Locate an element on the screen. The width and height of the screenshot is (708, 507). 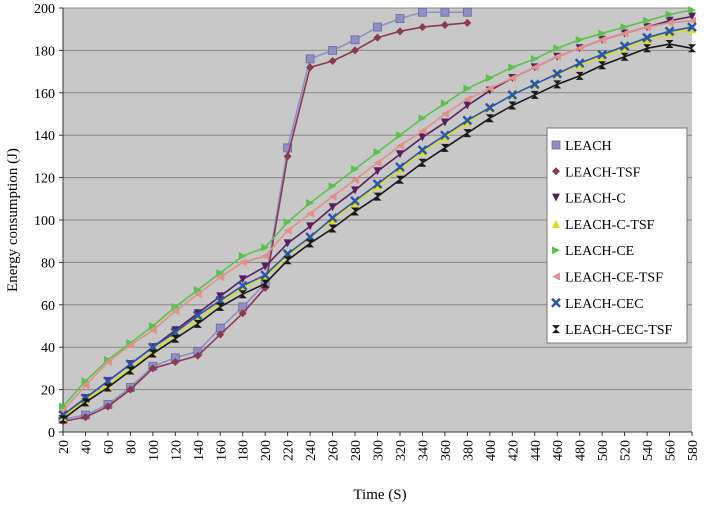
legend-label: LEACH is located at coordinates (588, 146).